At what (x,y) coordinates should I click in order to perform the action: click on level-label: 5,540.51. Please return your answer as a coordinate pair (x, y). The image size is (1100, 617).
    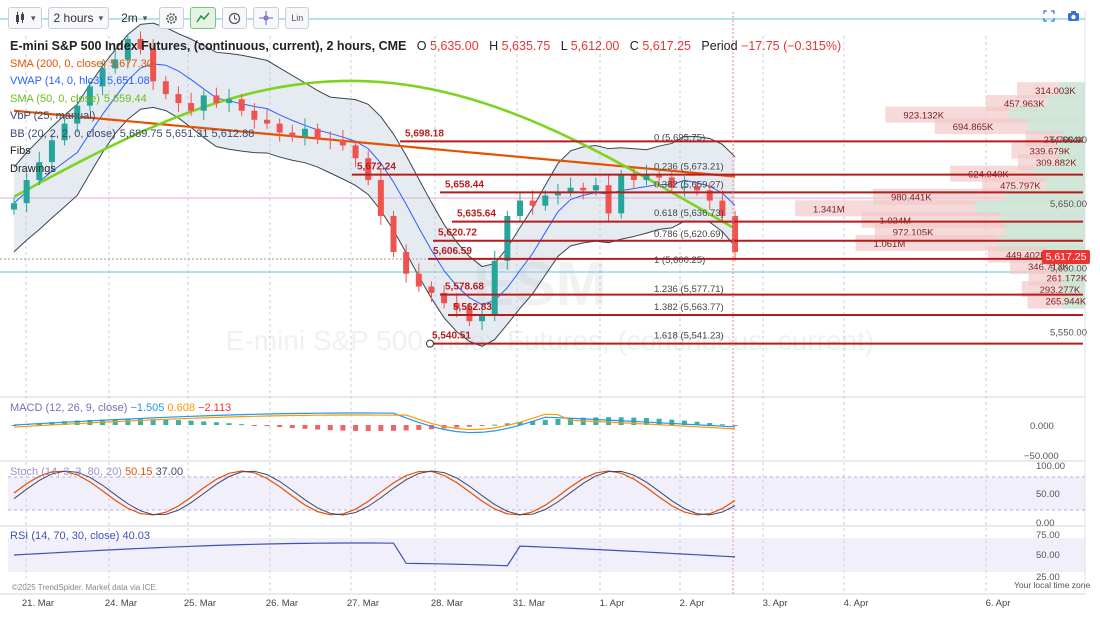
    Looking at the image, I should click on (451, 336).